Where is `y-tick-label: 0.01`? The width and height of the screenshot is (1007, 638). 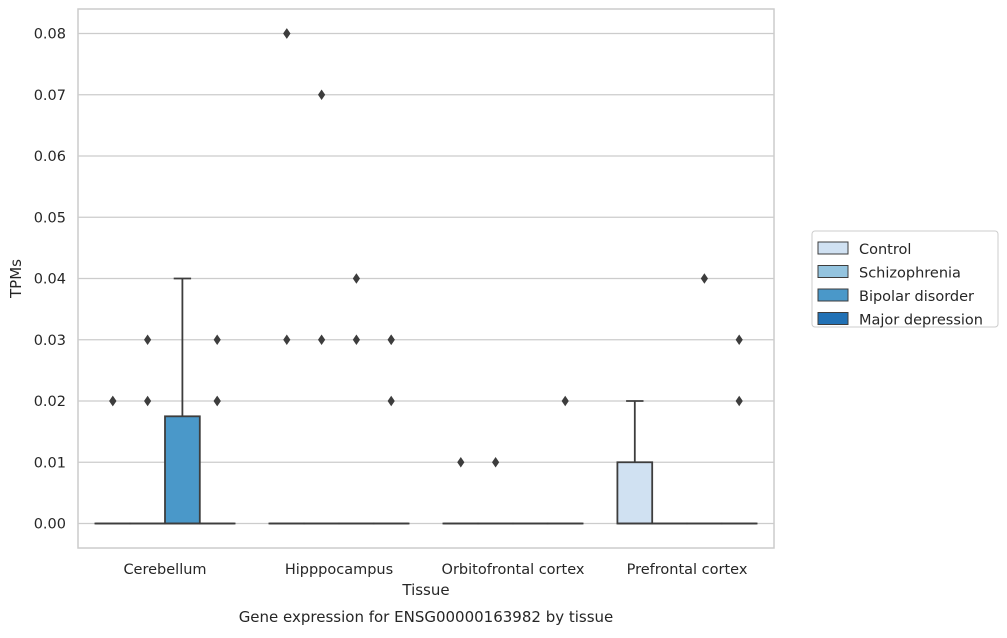
y-tick-label: 0.01 is located at coordinates (50, 463).